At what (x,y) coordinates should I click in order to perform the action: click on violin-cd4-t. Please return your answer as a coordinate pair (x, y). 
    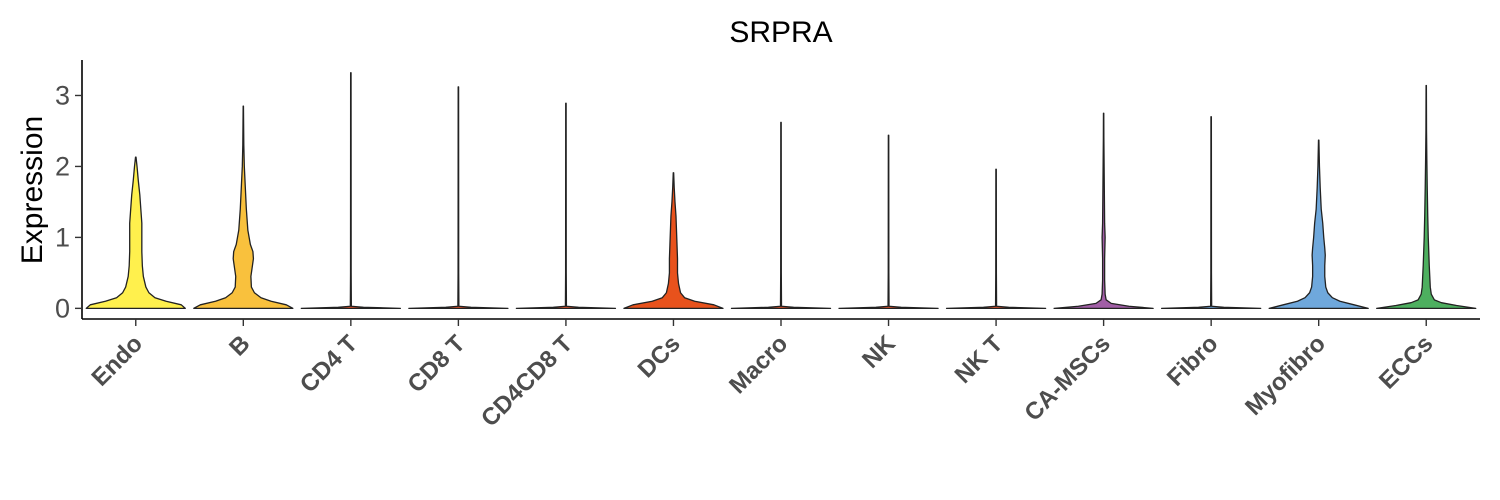
    Looking at the image, I should click on (351, 191).